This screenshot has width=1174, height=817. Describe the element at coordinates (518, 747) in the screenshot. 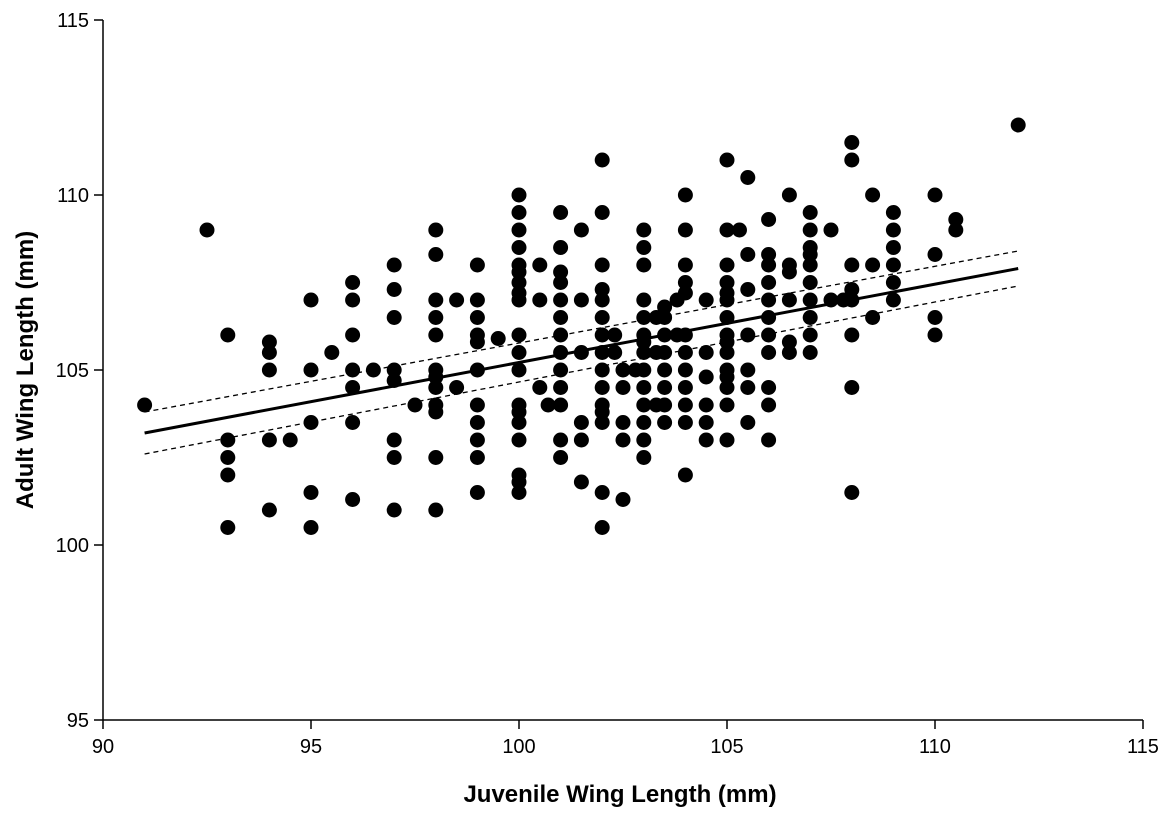

I see `x-tick-label: 100` at that location.